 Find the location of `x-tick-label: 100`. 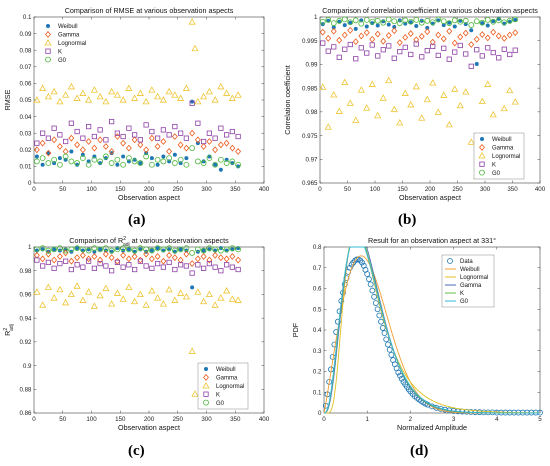

x-tick-label: 100 is located at coordinates (375, 189).